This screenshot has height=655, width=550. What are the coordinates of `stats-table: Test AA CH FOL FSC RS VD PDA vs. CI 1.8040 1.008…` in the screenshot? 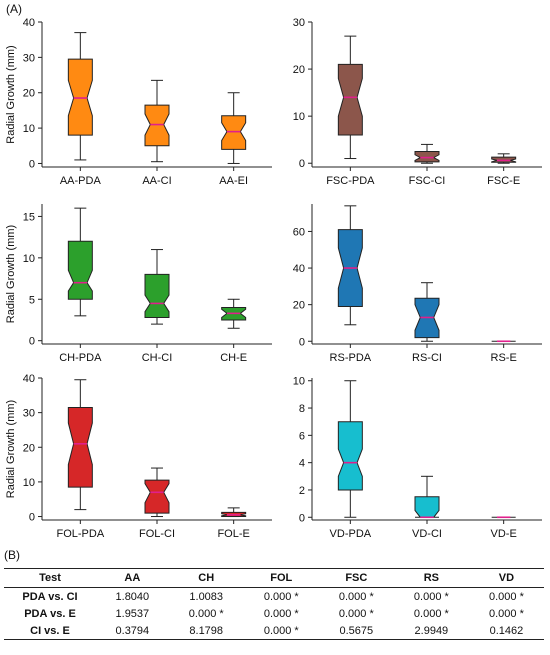 It's located at (274, 604).